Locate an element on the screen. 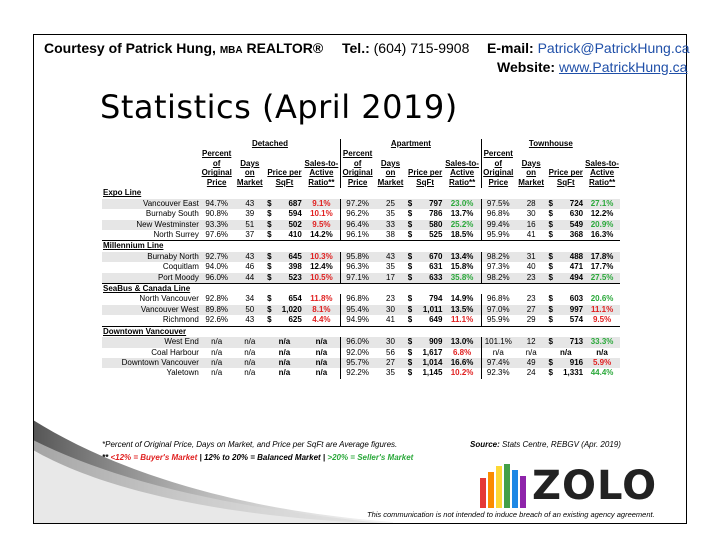  price-value: 724 is located at coordinates (576, 203).